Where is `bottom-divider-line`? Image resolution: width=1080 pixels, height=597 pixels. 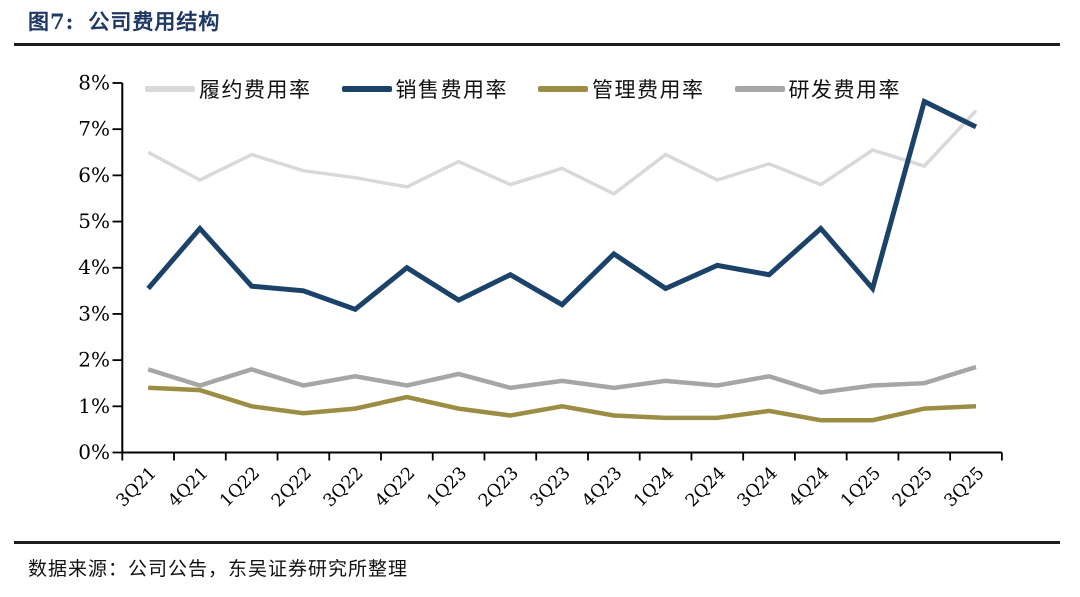
bottom-divider-line is located at coordinates (537, 542).